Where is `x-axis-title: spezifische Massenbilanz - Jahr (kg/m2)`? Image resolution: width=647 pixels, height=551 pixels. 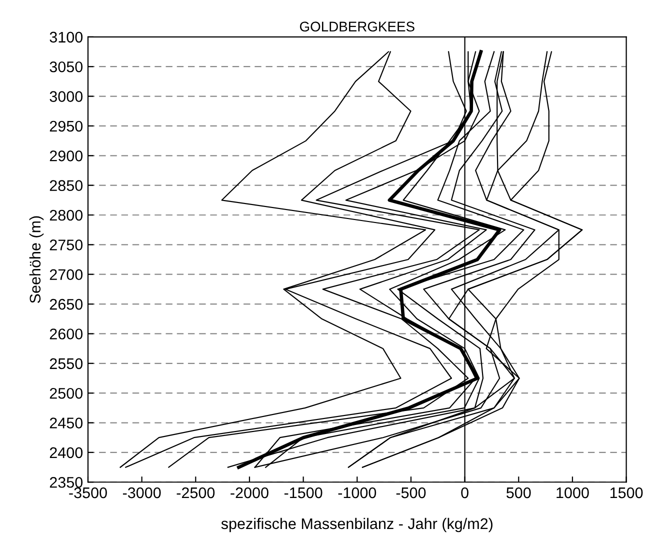 x-axis-title: spezifische Massenbilanz - Jahr (kg/m2) is located at coordinates (356, 525).